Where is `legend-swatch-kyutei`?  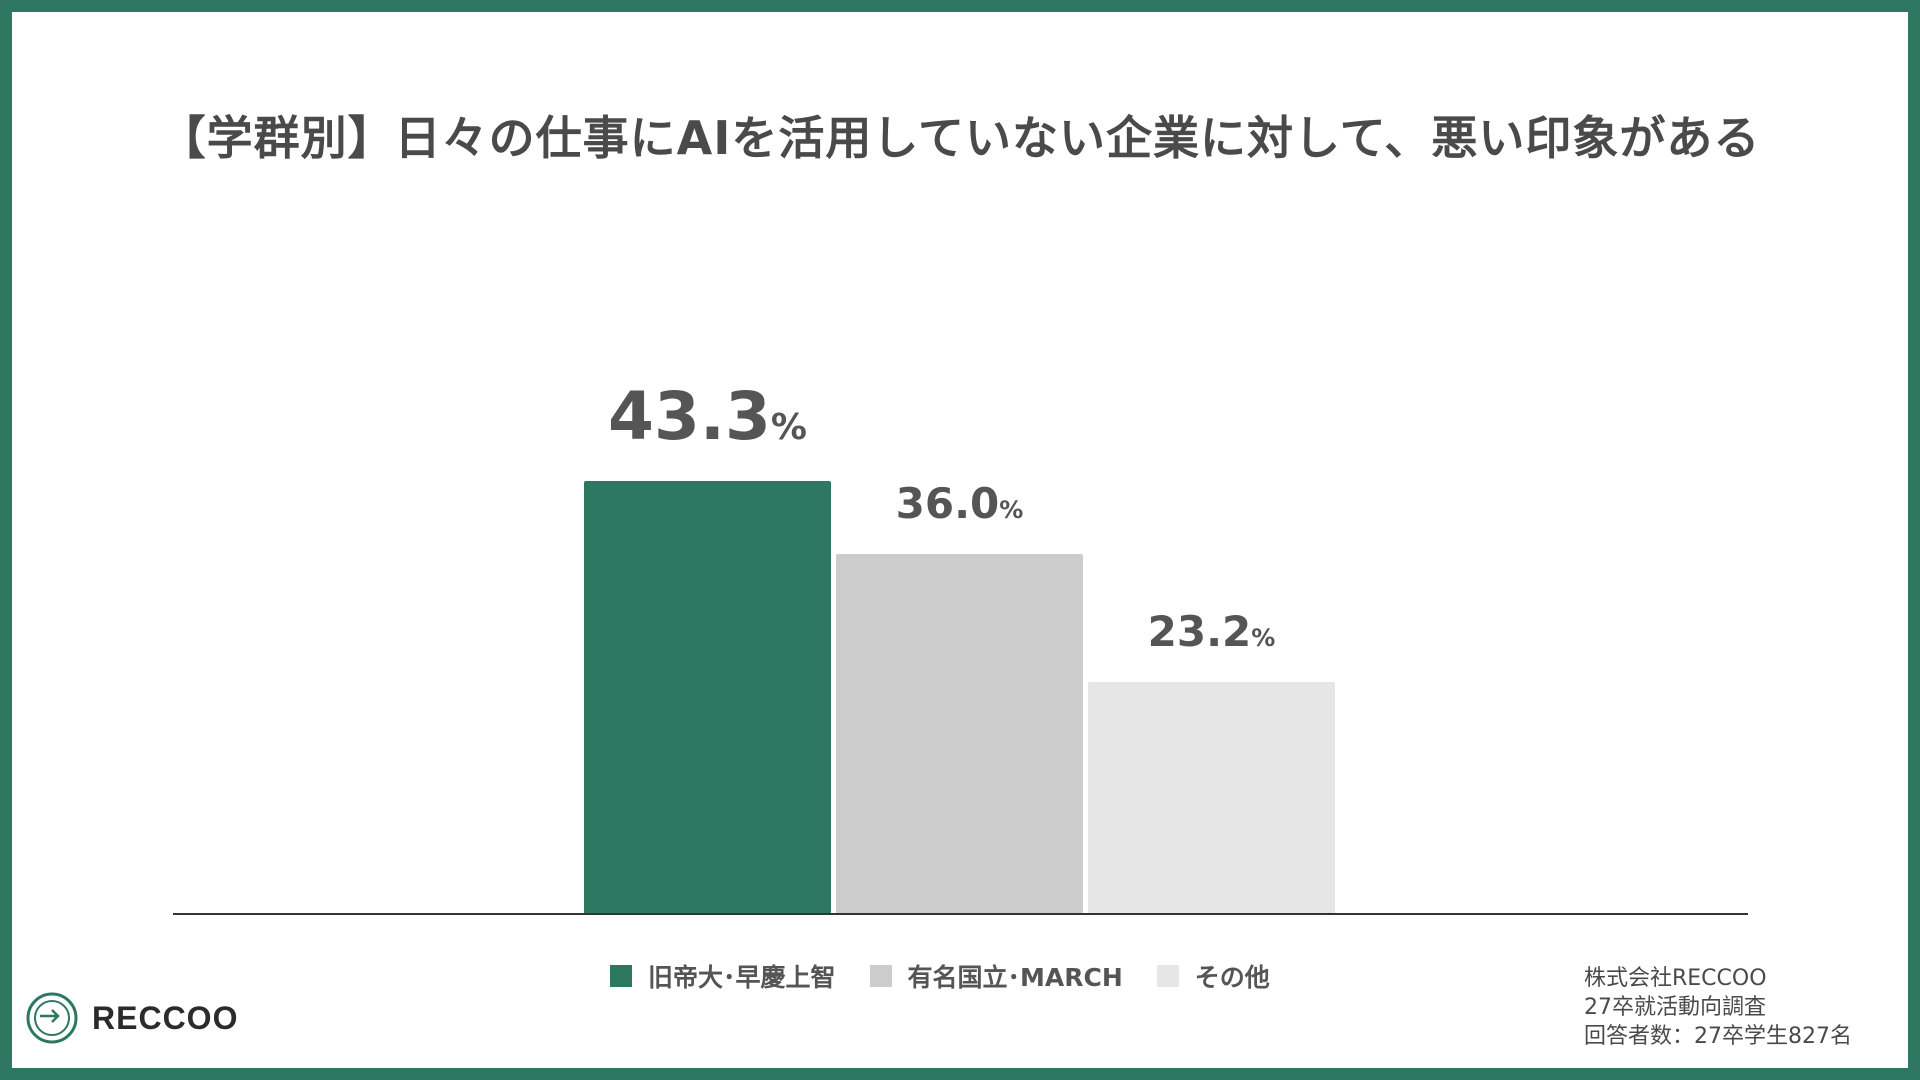 legend-swatch-kyutei is located at coordinates (621, 976).